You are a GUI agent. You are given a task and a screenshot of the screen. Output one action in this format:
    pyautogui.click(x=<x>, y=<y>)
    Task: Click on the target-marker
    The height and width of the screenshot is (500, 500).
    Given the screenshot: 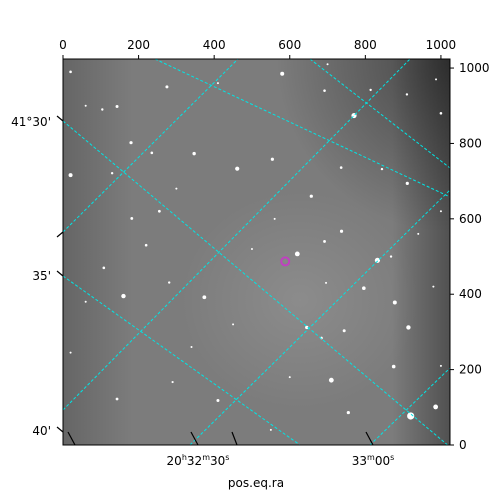 What is the action you would take?
    pyautogui.click(x=285, y=261)
    